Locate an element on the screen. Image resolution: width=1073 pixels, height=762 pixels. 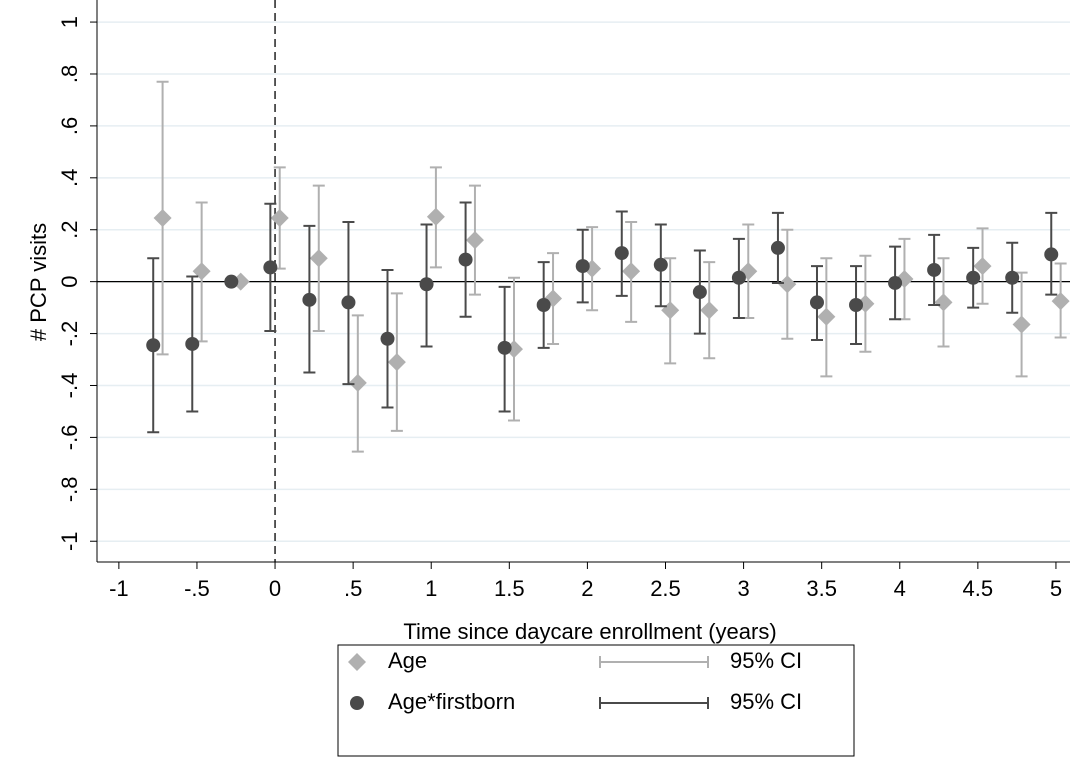
y-tick-label: 0 is located at coordinates (69, 282).